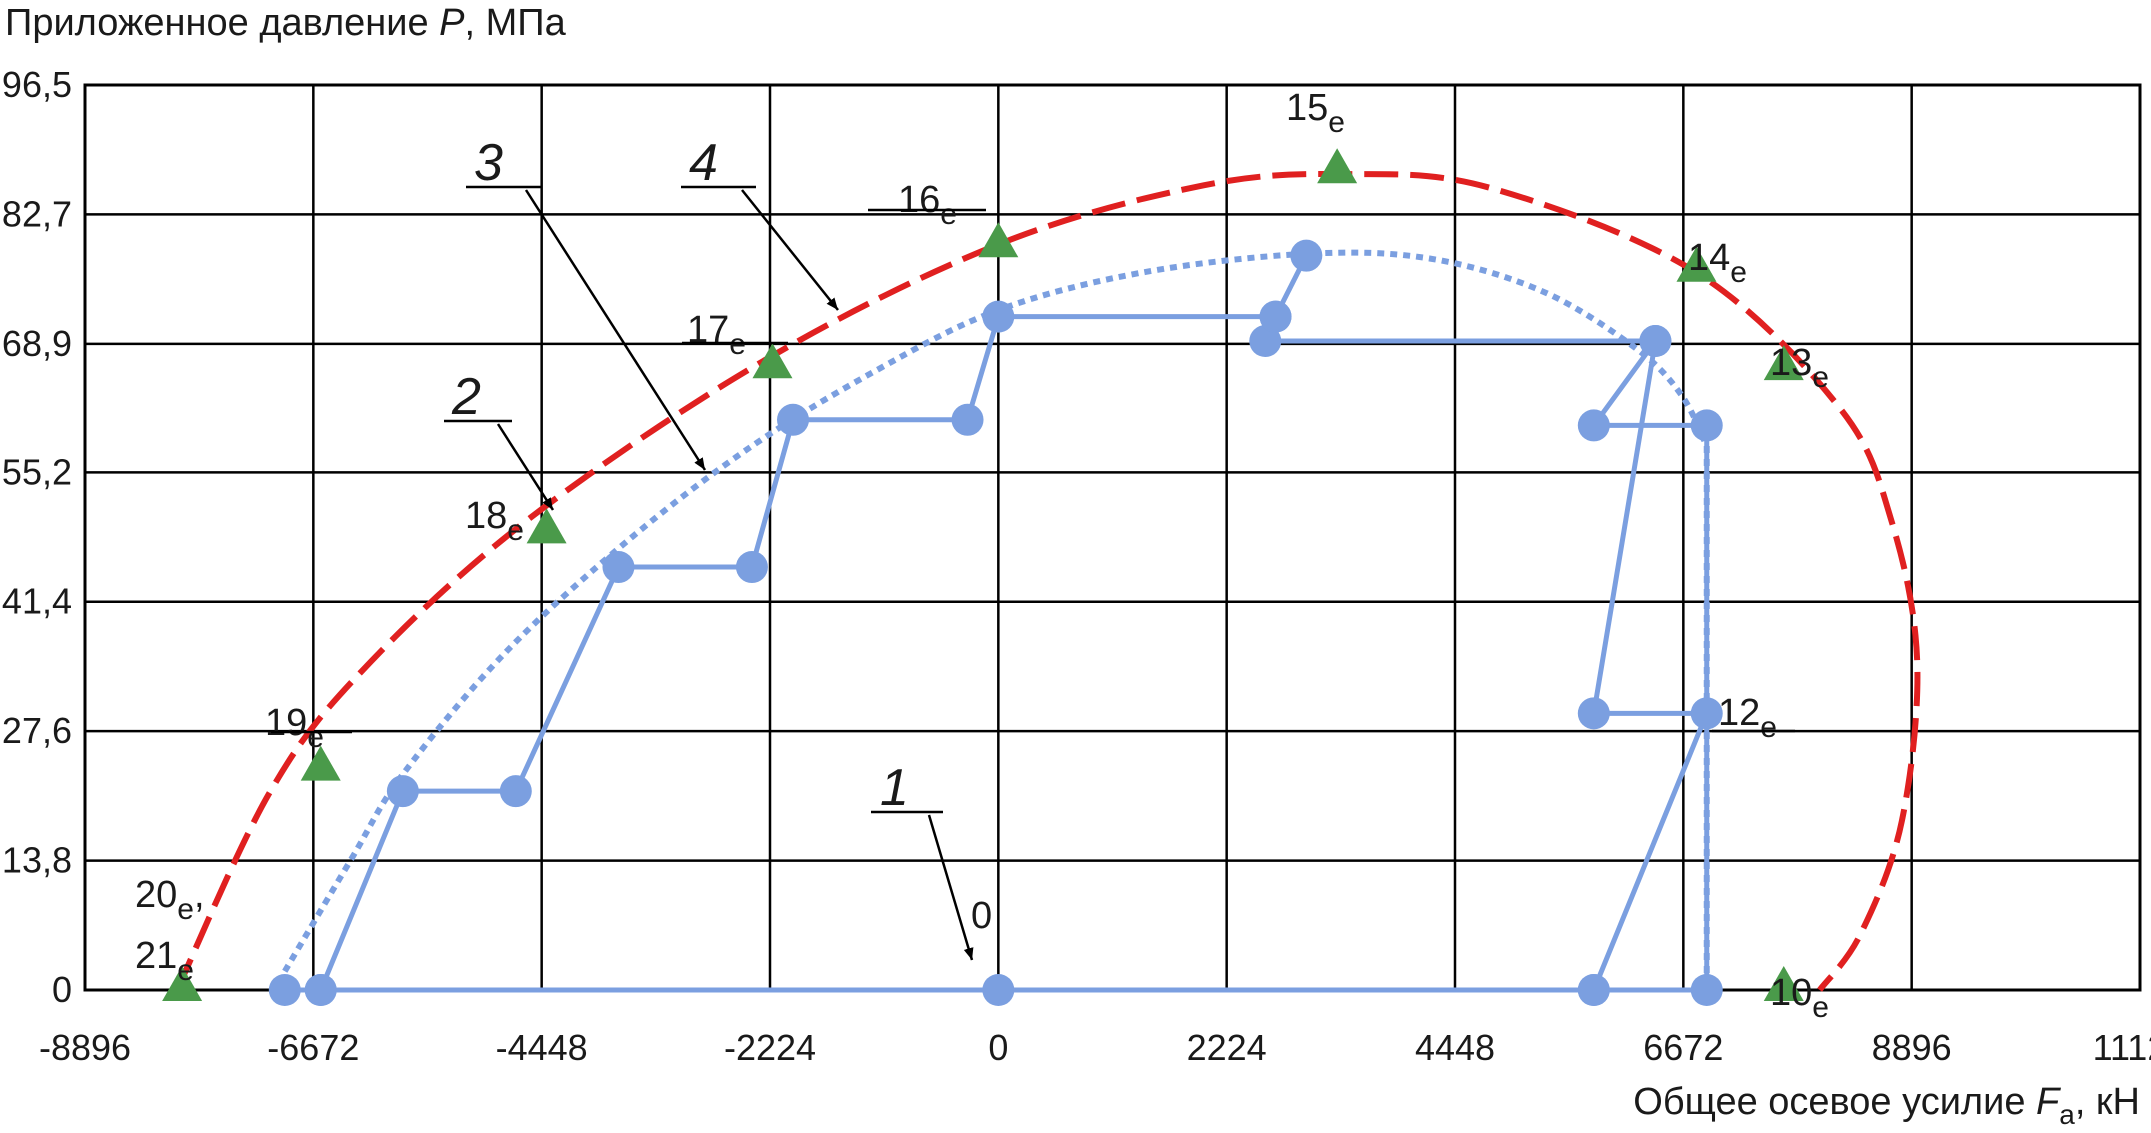  Describe the element at coordinates (1717, 263) in the screenshot. I see `point-label: 14e` at that location.